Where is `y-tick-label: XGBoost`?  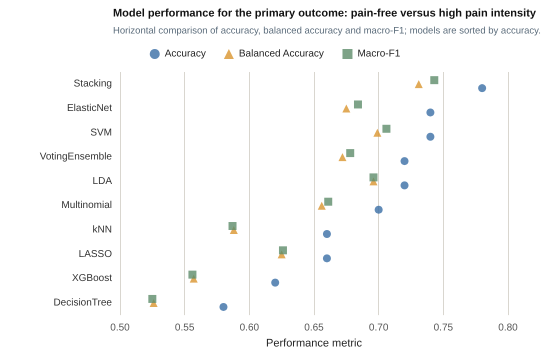 y-tick-label: XGBoost is located at coordinates (92, 278).